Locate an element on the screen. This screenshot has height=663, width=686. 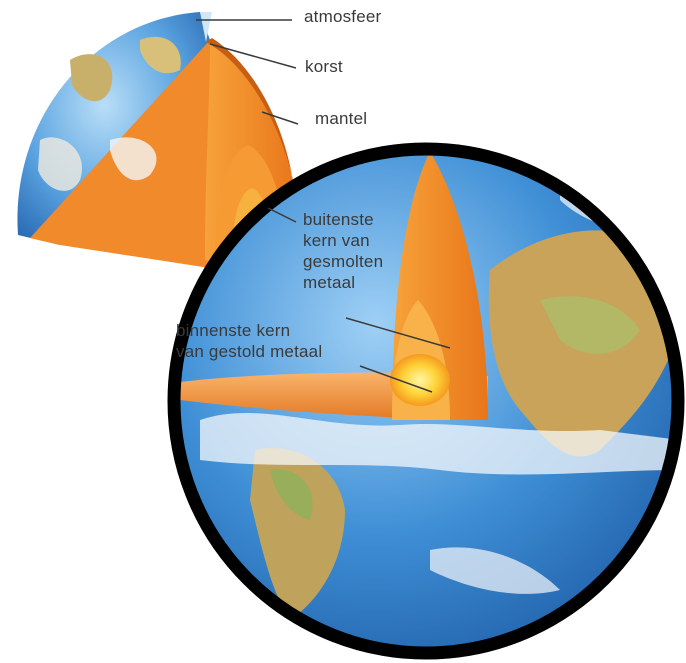
label-outer-core-line-4: metaal is located at coordinates (329, 282).